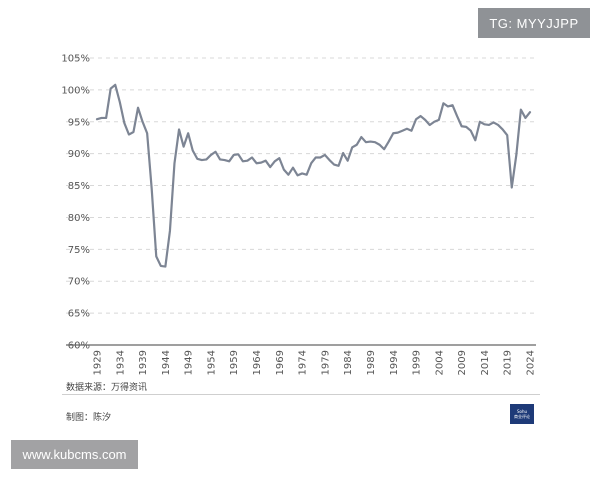 This screenshot has height=480, width=600. What do you see at coordinates (74, 454) in the screenshot?
I see `site-watermark: www.kubcms.com` at bounding box center [74, 454].